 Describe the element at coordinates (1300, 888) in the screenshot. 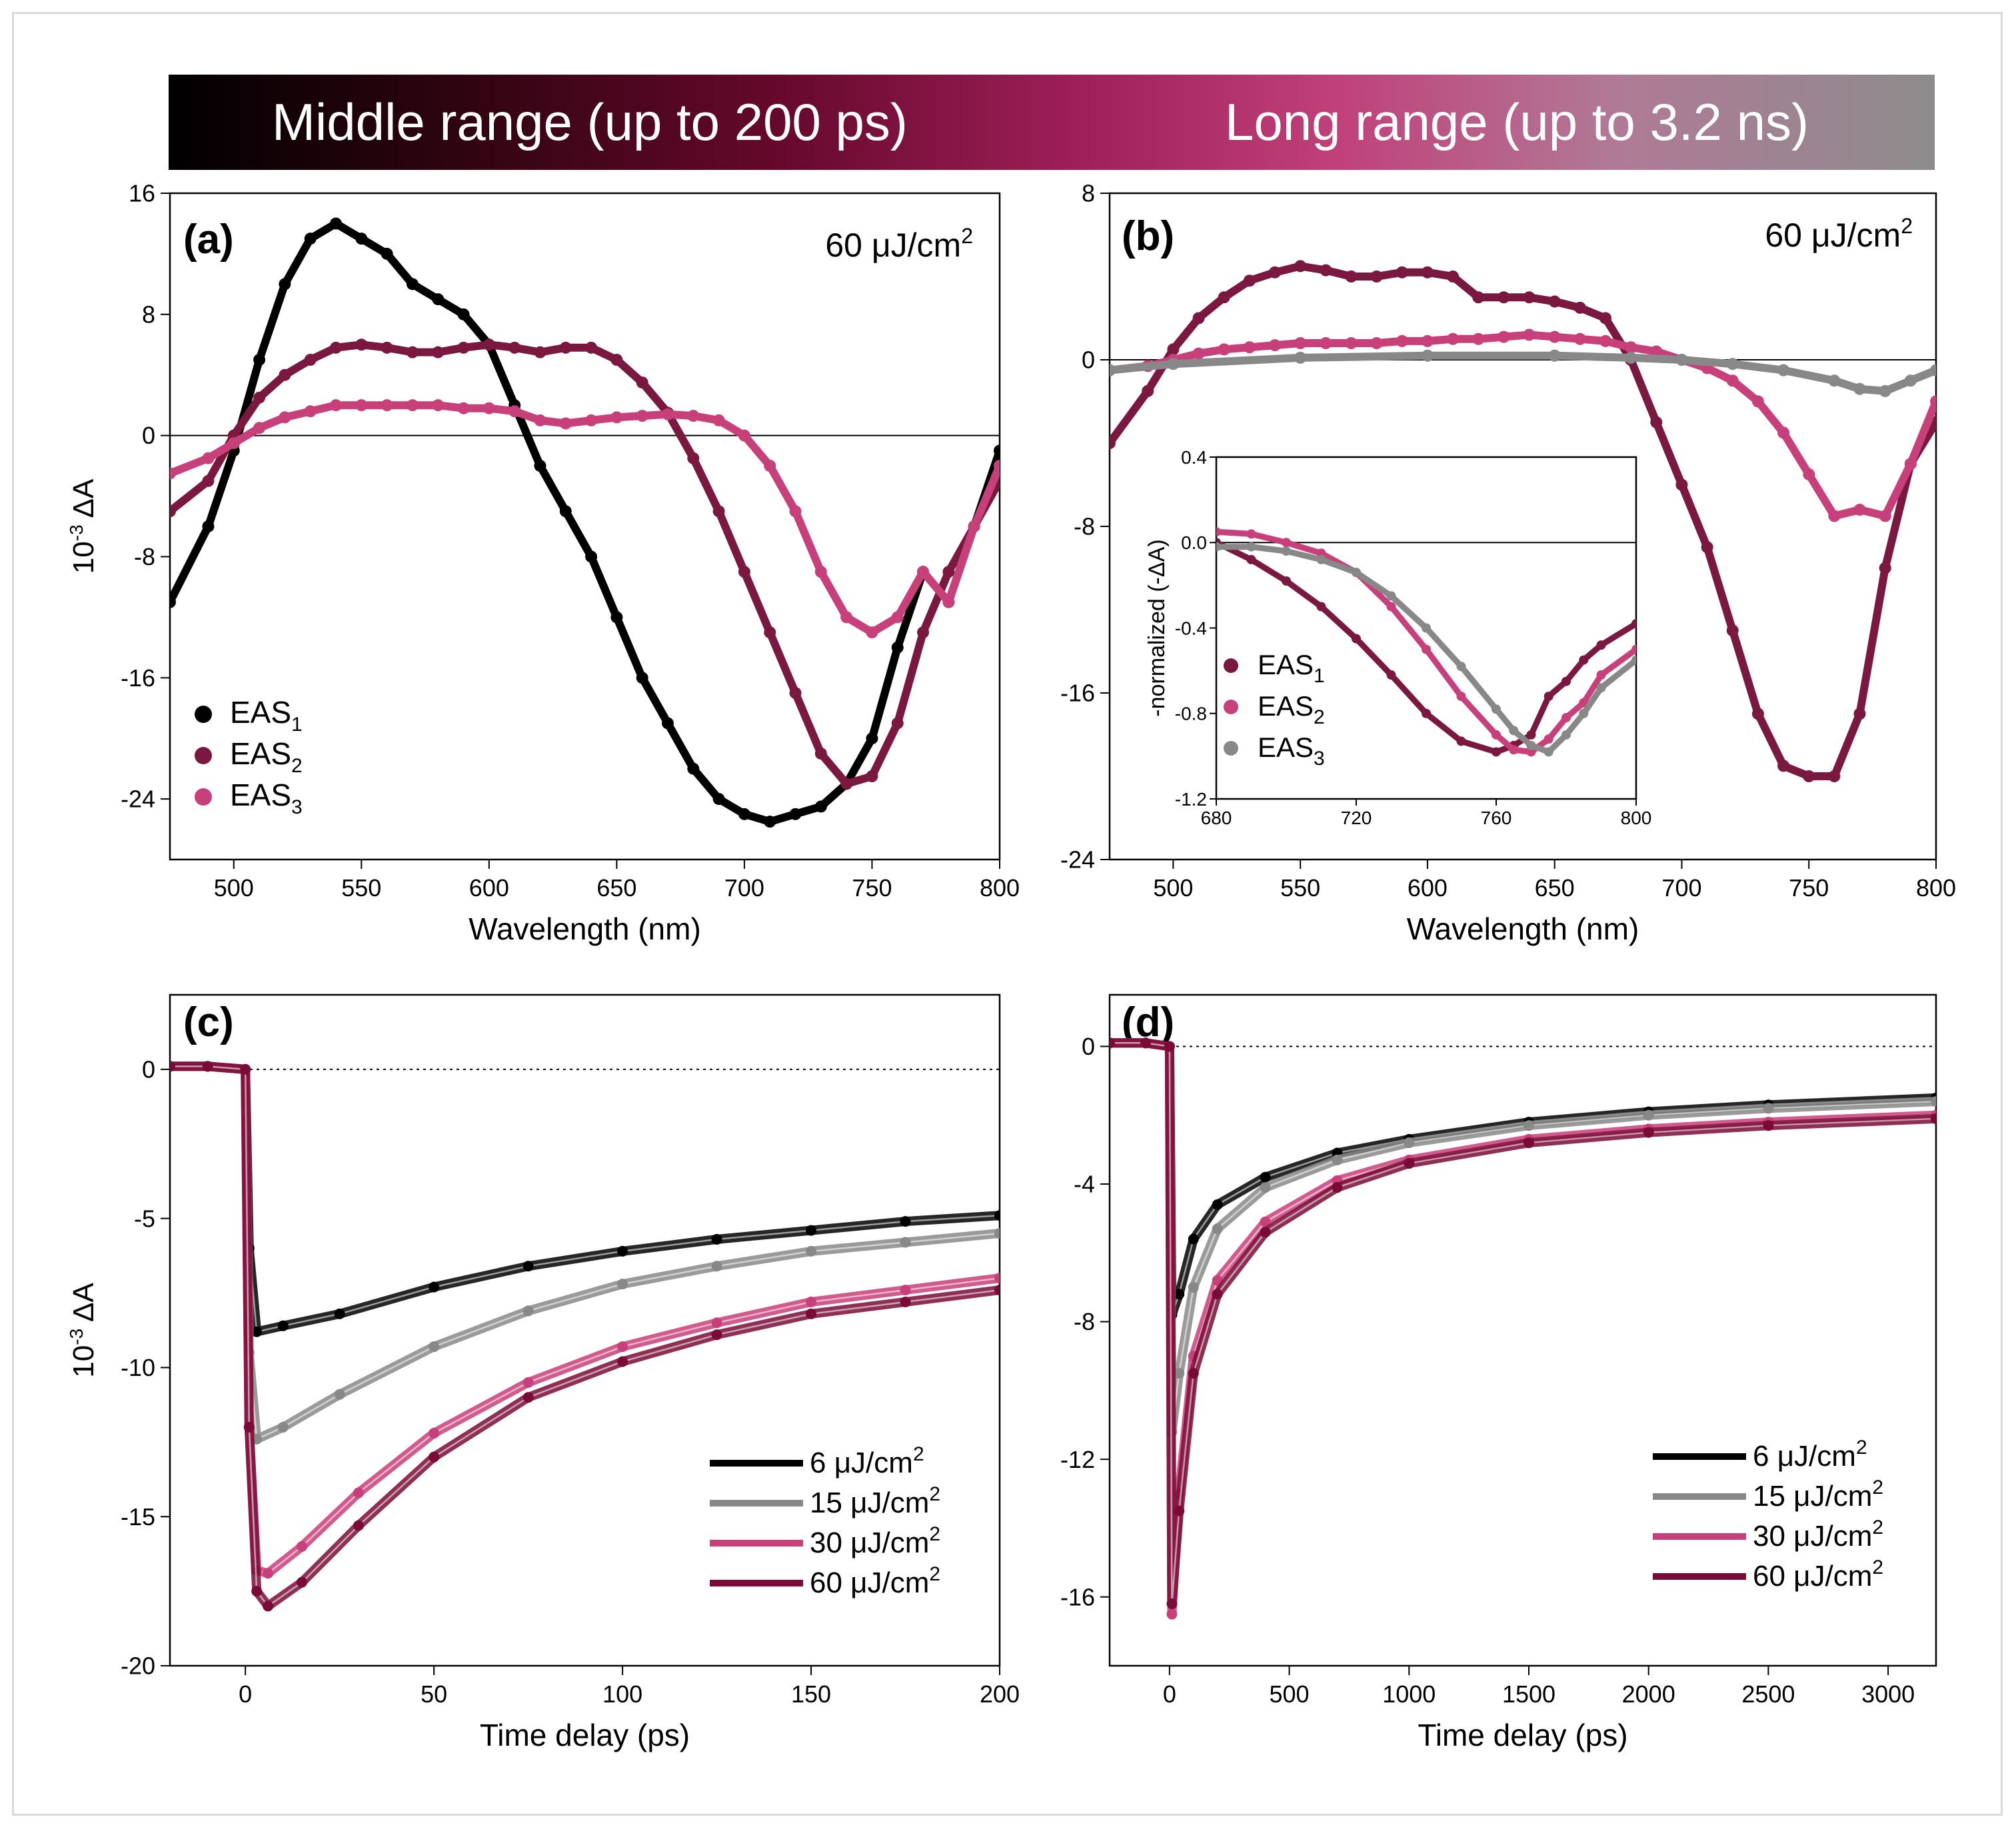

I see `x-tick-label: 550` at that location.